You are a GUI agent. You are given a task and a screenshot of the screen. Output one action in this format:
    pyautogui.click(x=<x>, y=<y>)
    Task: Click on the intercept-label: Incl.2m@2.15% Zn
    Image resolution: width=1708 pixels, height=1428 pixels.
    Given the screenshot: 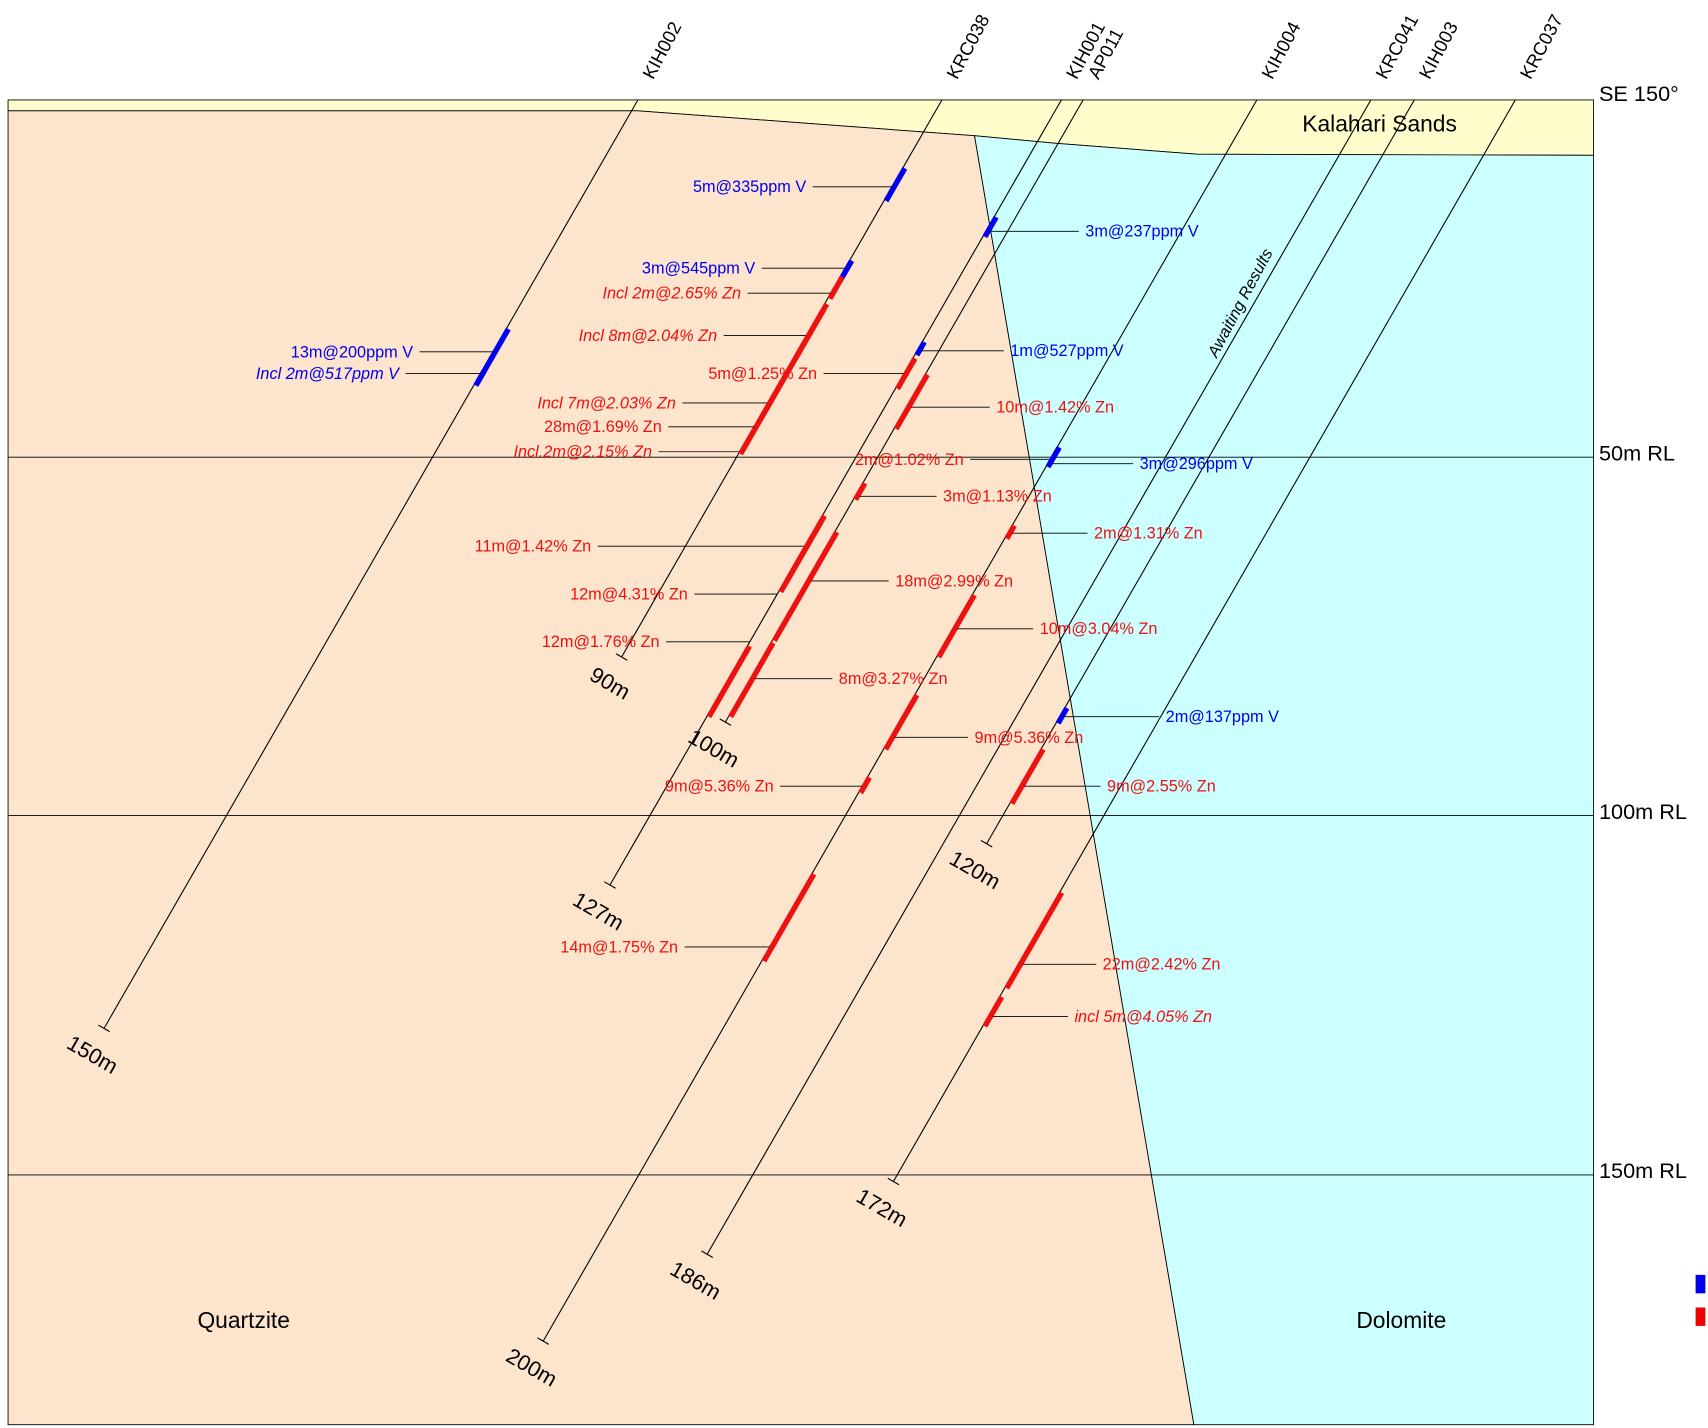 What is the action you would take?
    pyautogui.click(x=582, y=452)
    